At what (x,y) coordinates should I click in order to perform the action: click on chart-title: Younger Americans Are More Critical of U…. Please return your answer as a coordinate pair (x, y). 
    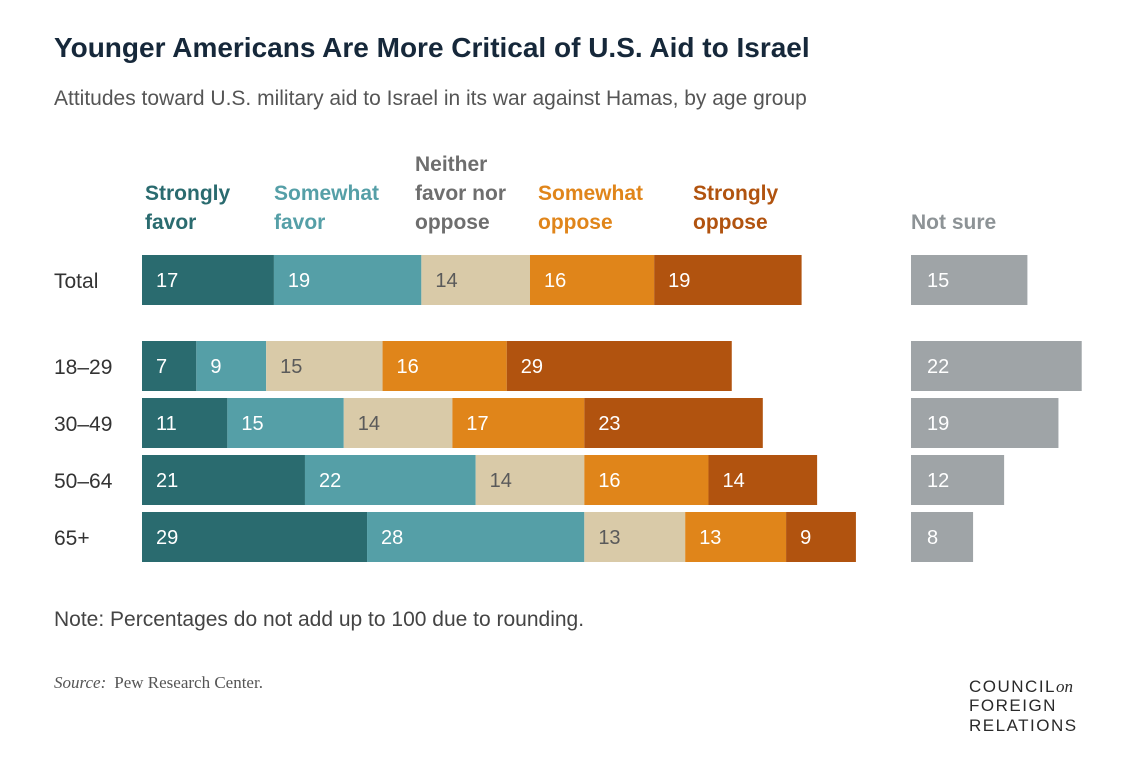
    Looking at the image, I should click on (432, 47).